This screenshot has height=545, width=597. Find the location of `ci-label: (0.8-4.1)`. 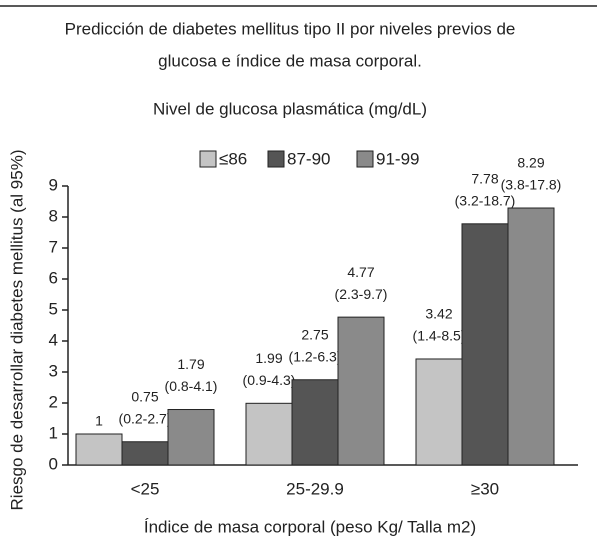

ci-label: (0.8-4.1) is located at coordinates (191, 386).